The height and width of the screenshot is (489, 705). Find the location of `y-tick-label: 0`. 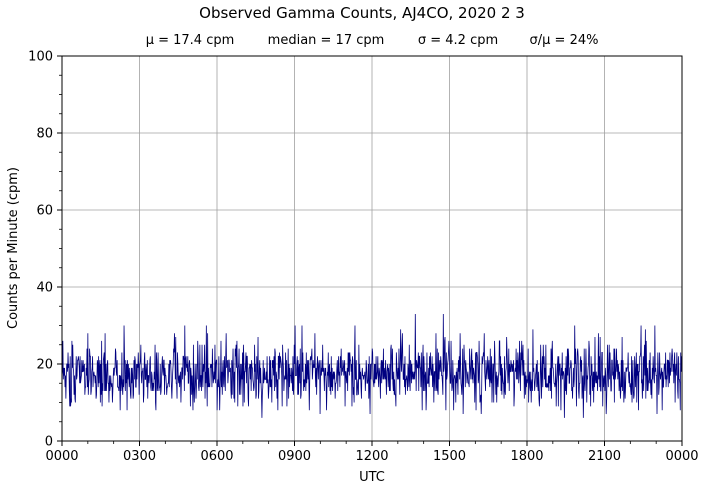

y-tick-label: 0 is located at coordinates (49, 442).